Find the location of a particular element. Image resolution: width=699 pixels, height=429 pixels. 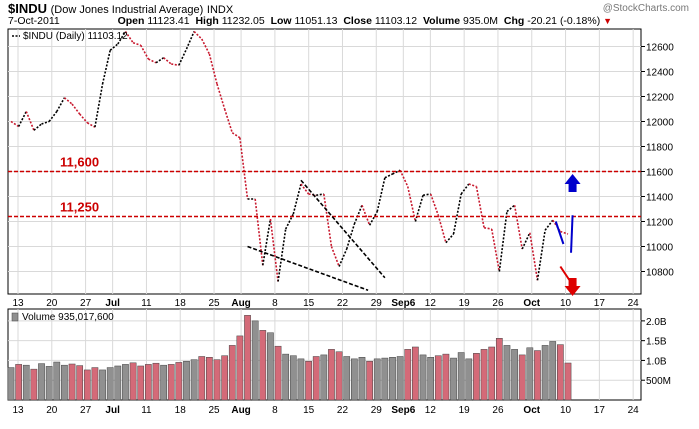

volume-tick-label: 500M is located at coordinates (658, 381).